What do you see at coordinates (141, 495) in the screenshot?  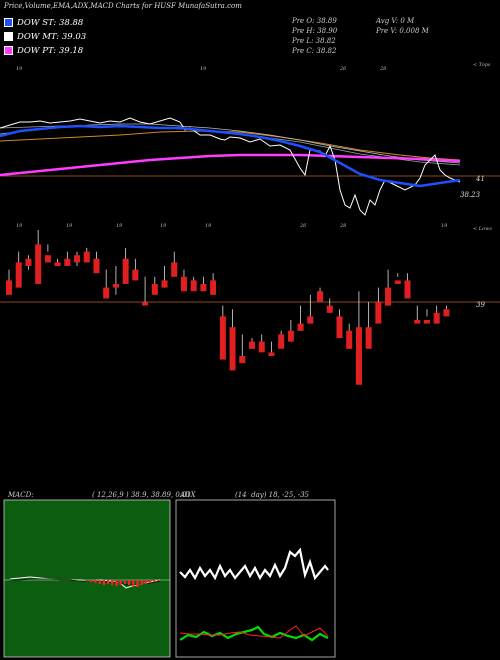 I see `macd-params: ( 12,26,9 ) 38.9, 38.89, 0.01` at bounding box center [141, 495].